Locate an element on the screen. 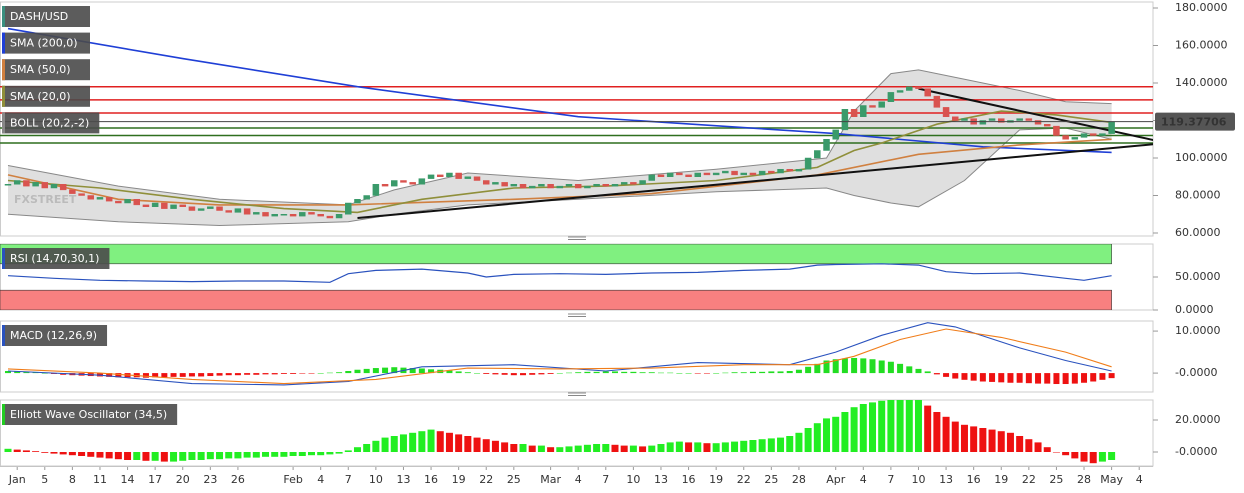 This screenshot has width=1244, height=493. x-tick-label: 10 is located at coordinates (918, 479).